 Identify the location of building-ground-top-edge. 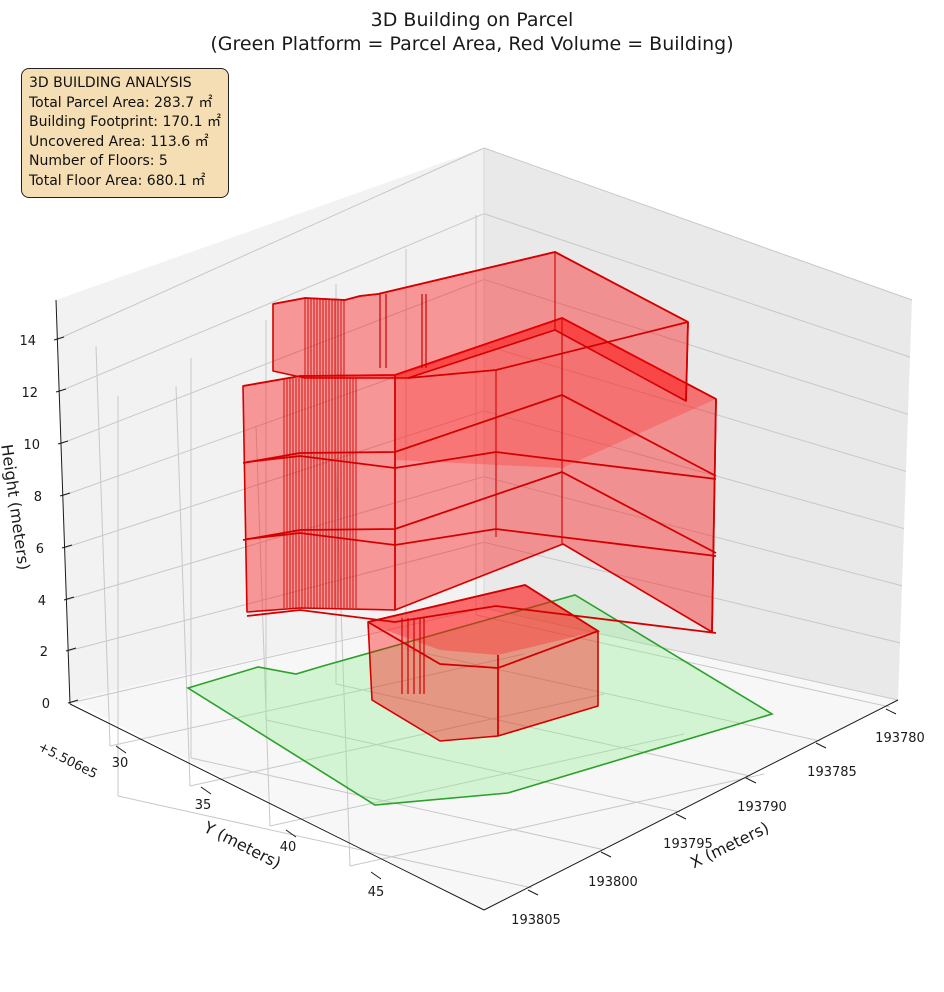
(484, 626).